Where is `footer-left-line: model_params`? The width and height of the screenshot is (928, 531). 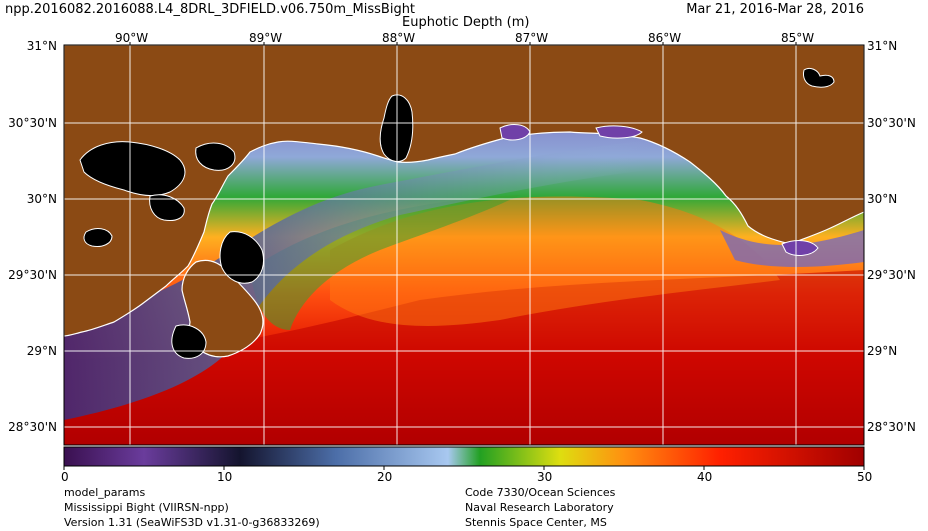 footer-left-line: model_params is located at coordinates (105, 492).